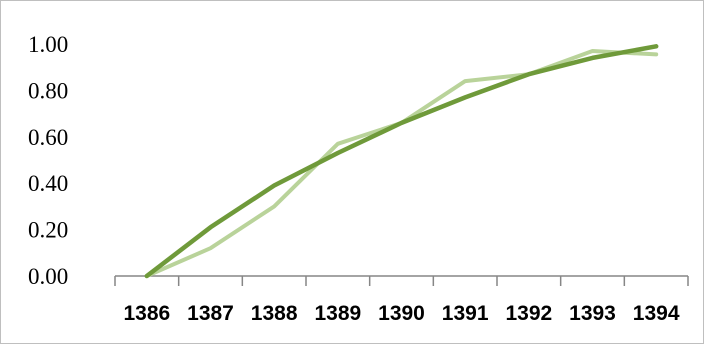 The width and height of the screenshot is (705, 345). Describe the element at coordinates (146, 313) in the screenshot. I see `x-tick-label: 1386` at that location.